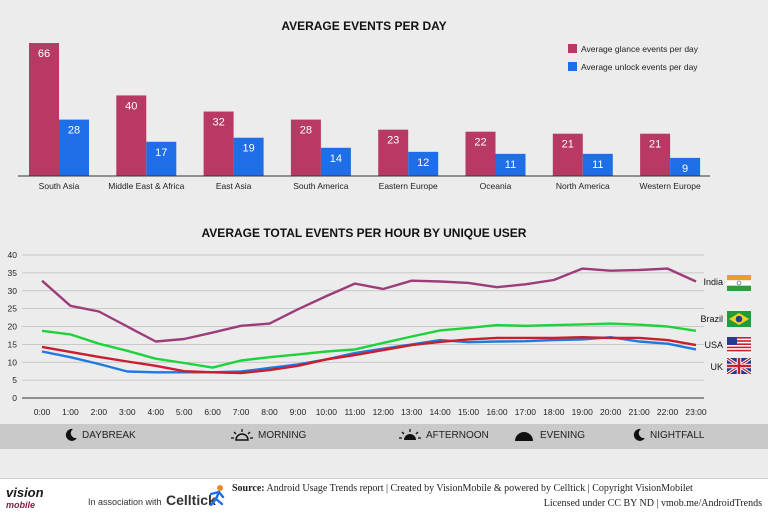 The image size is (768, 515). I want to click on x-tick-label: 17:00, so click(526, 412).